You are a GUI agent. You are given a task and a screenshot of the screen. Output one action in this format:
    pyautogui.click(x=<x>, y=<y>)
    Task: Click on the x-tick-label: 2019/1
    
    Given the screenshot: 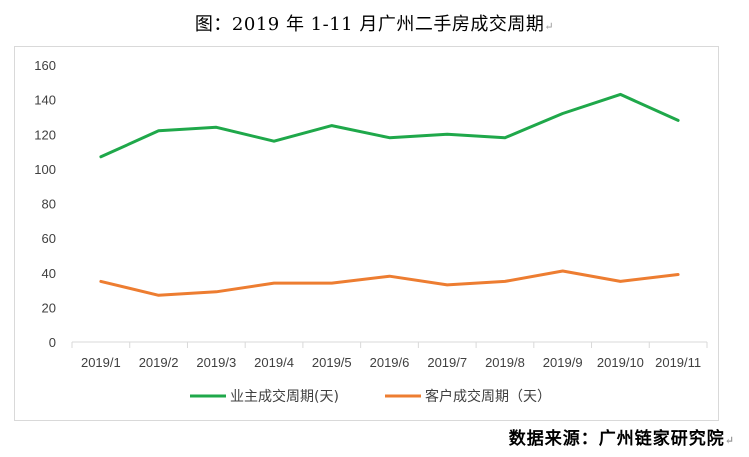 What is the action you would take?
    pyautogui.click(x=101, y=362)
    